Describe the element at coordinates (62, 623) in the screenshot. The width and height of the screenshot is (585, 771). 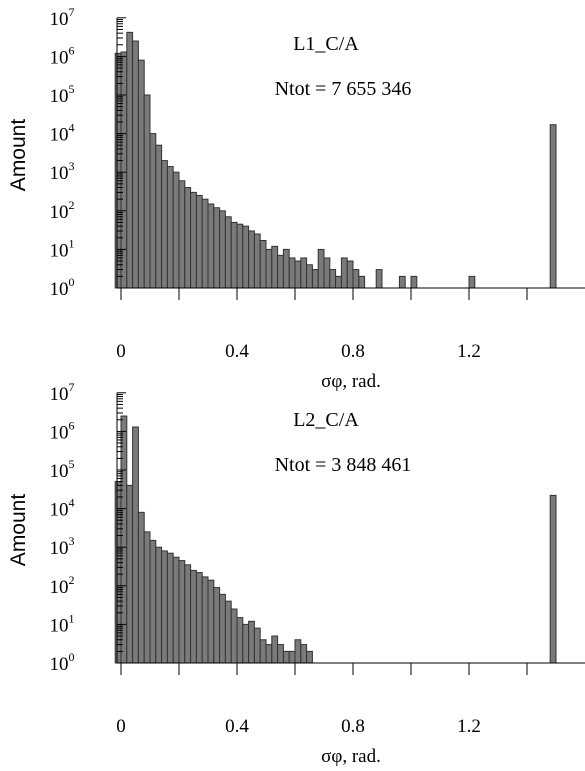
I see `y-tick-label: 10¹` at that location.